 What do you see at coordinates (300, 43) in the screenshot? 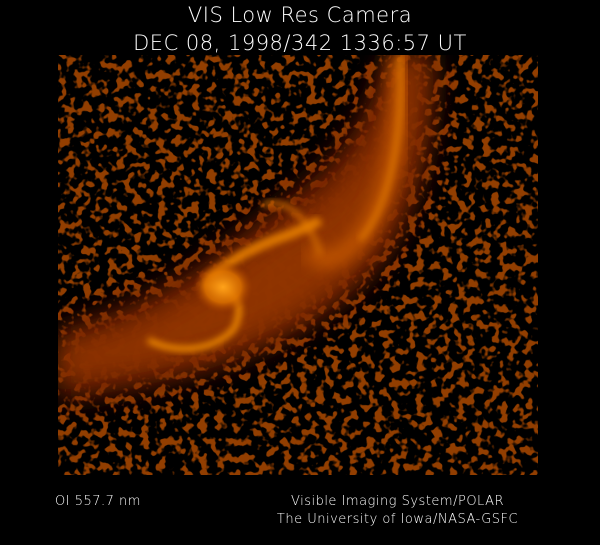
I see `observation-timestamp: DEC 08, 1998/342 1336:57 UT` at bounding box center [300, 43].